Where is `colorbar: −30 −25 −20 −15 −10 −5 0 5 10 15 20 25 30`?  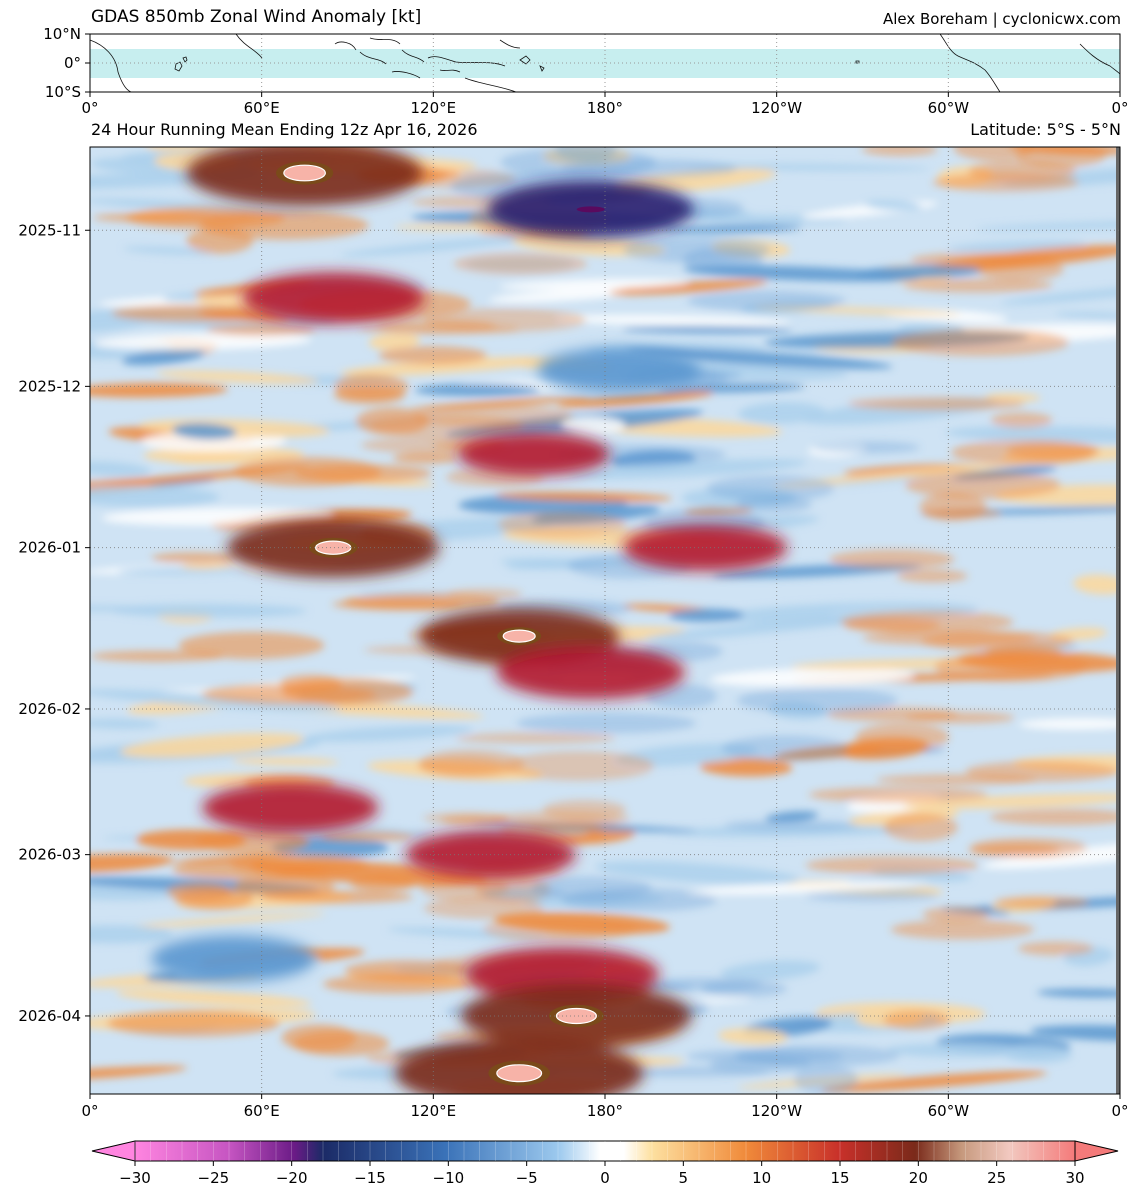 colorbar: −30 −25 −20 −15 −10 −5 0 5 10 15 20 25 30 is located at coordinates (605, 1163).